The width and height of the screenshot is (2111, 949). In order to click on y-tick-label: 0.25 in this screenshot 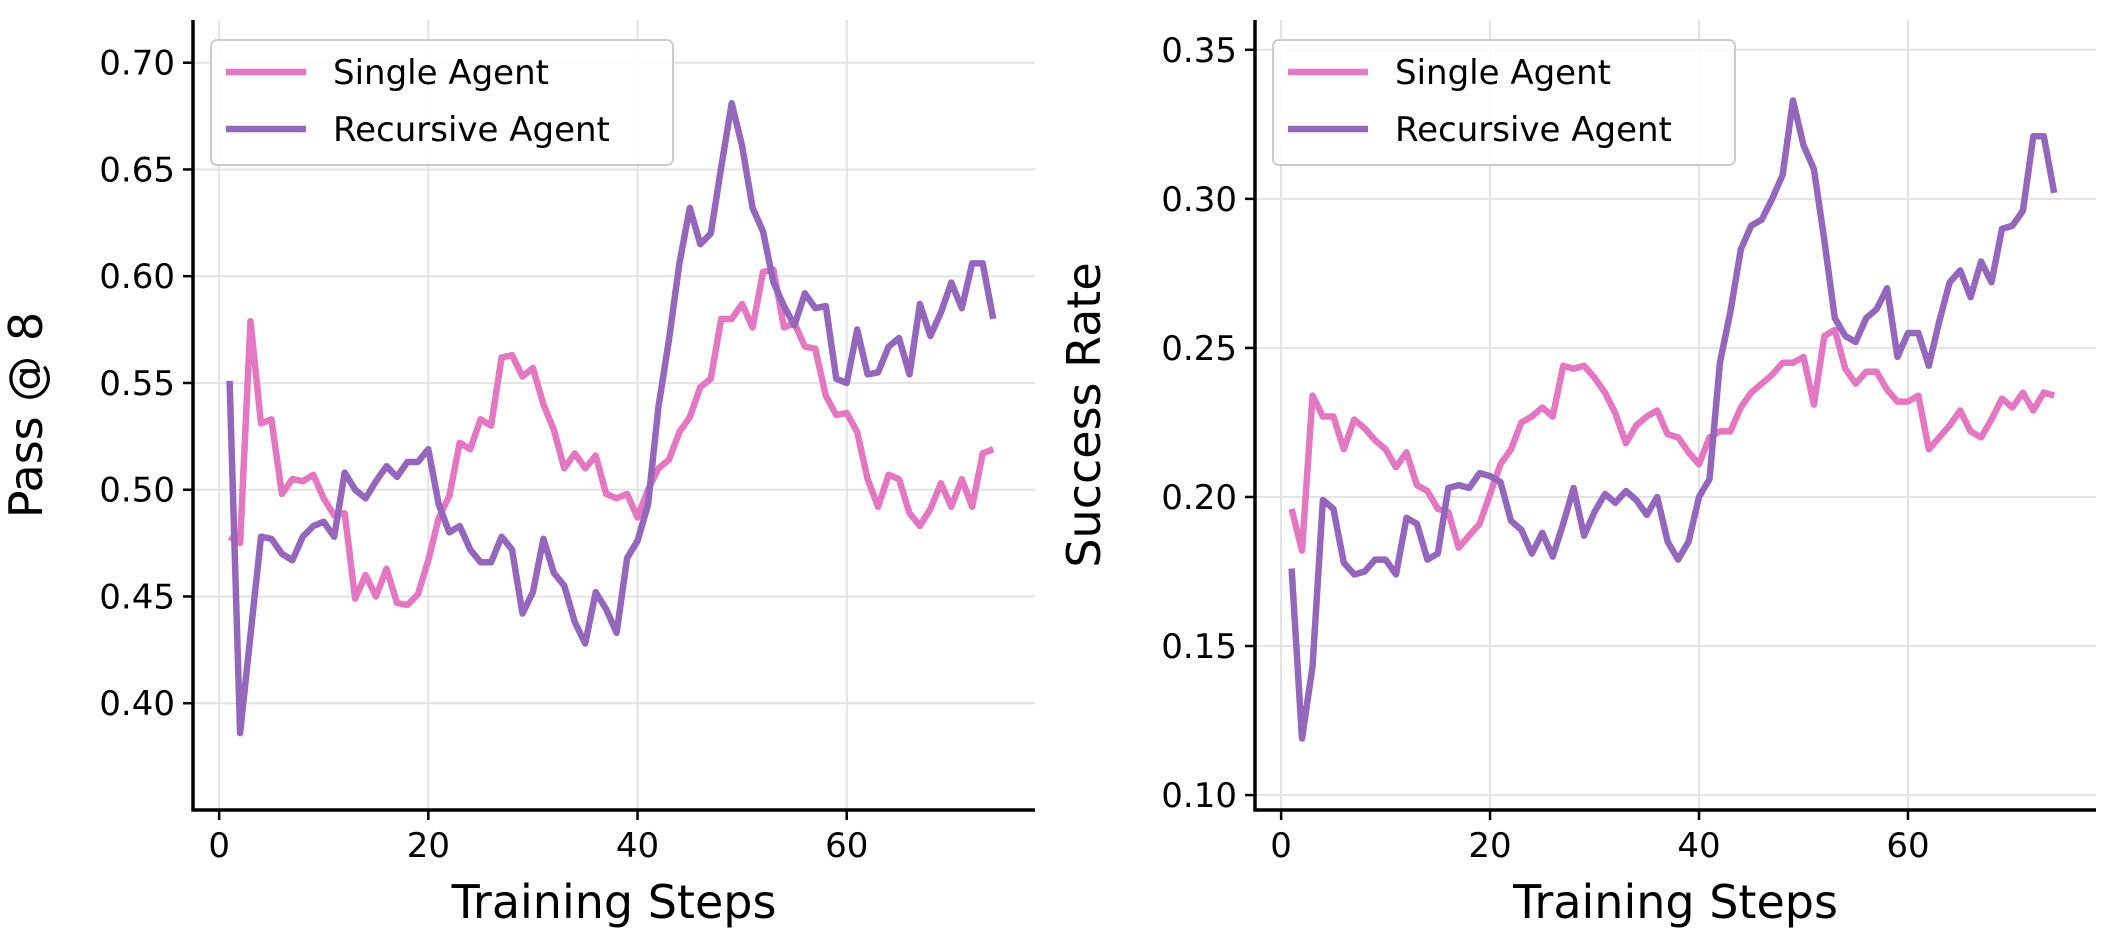, I will do `click(1199, 349)`.